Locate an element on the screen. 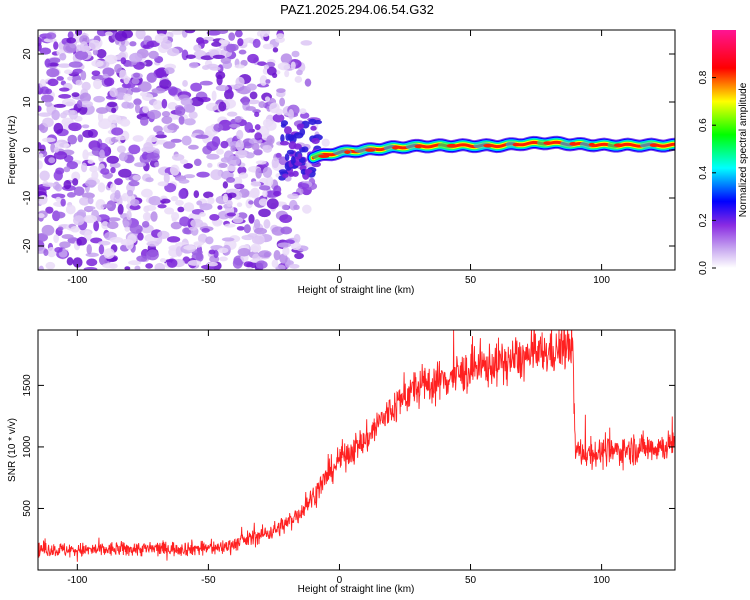 This screenshot has height=600, width=750. spectrogram-ytick-label: 0 is located at coordinates (27, 150).